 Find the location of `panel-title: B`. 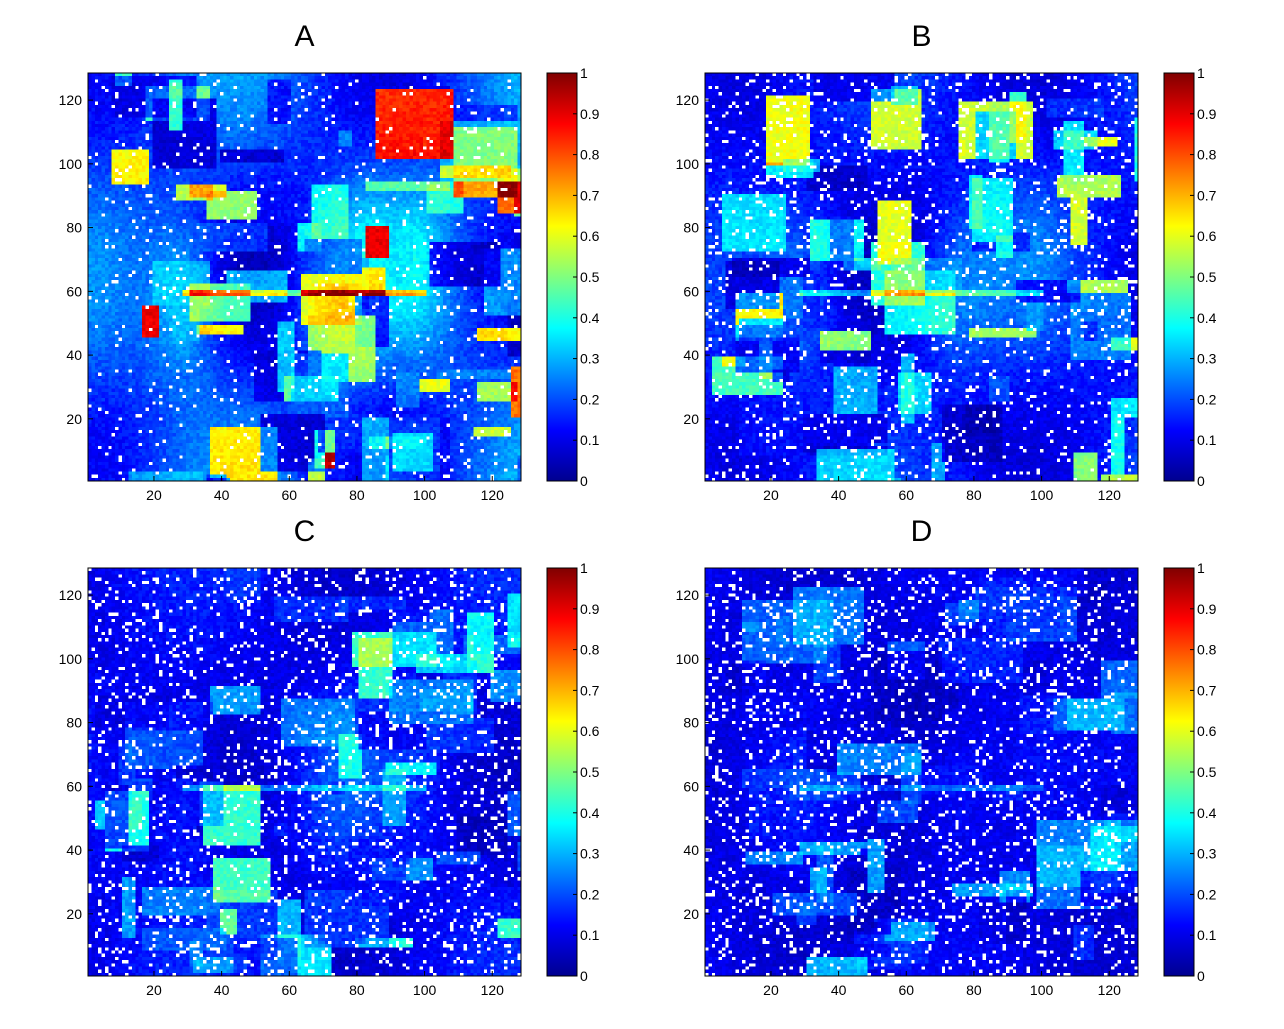

panel-title: B is located at coordinates (921, 36).